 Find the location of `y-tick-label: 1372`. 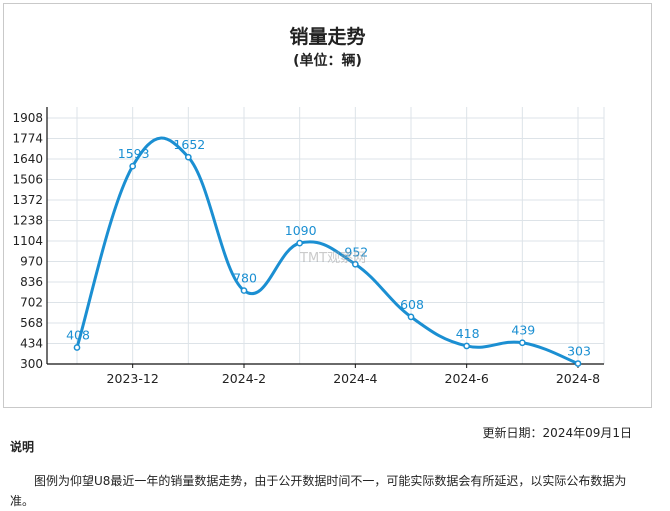

y-tick-label: 1372 is located at coordinates (27, 200).